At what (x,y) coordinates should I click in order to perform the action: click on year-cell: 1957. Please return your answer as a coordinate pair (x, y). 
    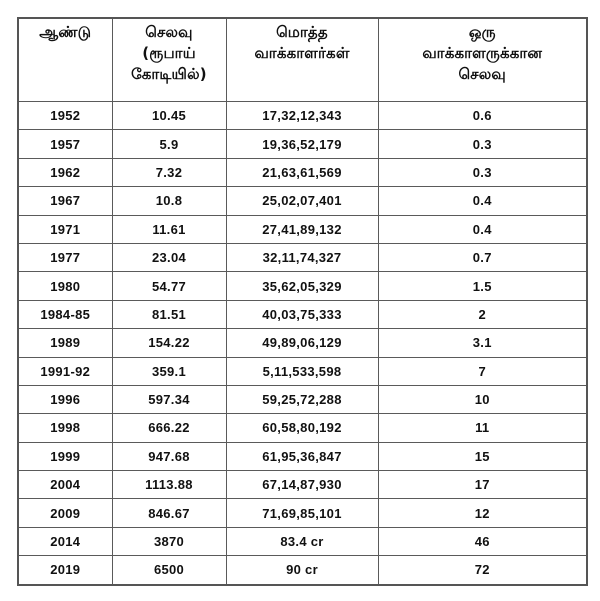
    Looking at the image, I should click on (65, 144).